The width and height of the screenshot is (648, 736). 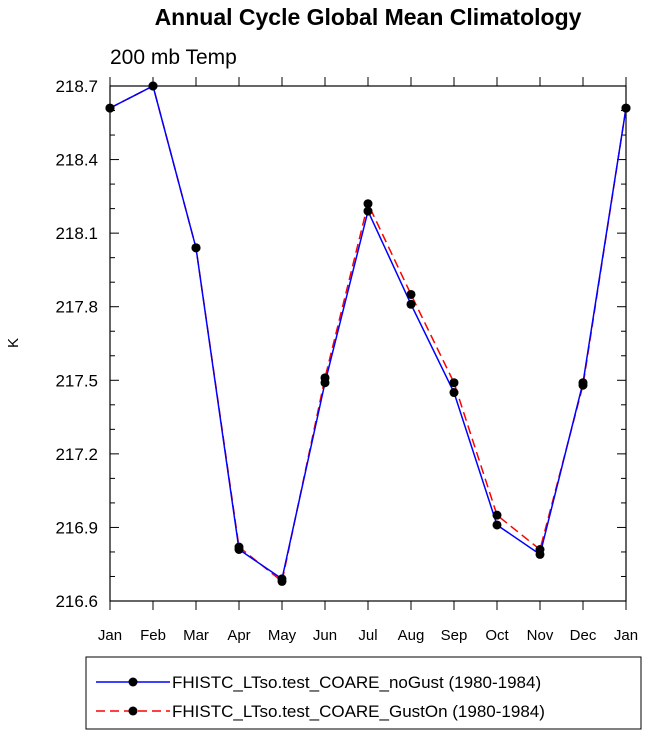 What do you see at coordinates (76, 307) in the screenshot?
I see `y-tick-label: 217.8` at bounding box center [76, 307].